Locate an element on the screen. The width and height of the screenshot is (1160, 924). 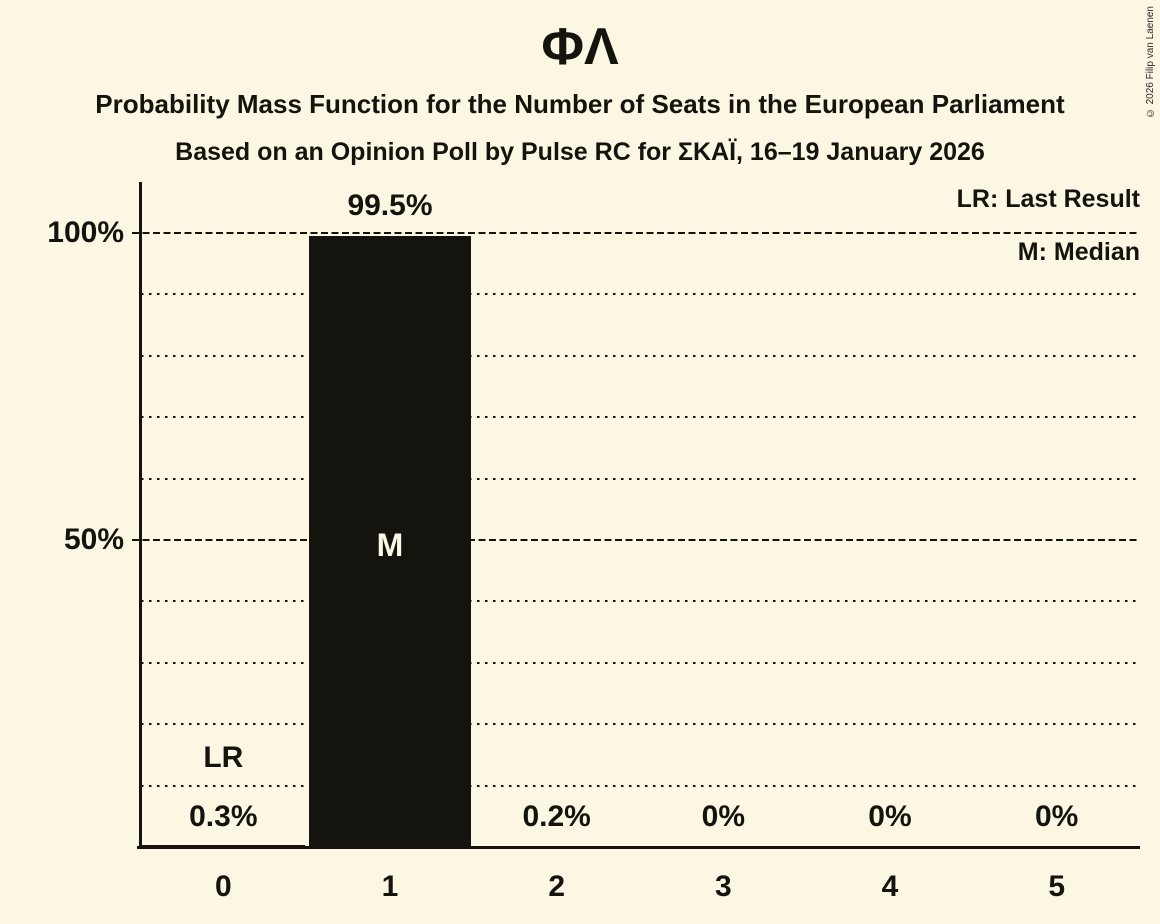
bar-value-label-4: 0% is located at coordinates (890, 816).